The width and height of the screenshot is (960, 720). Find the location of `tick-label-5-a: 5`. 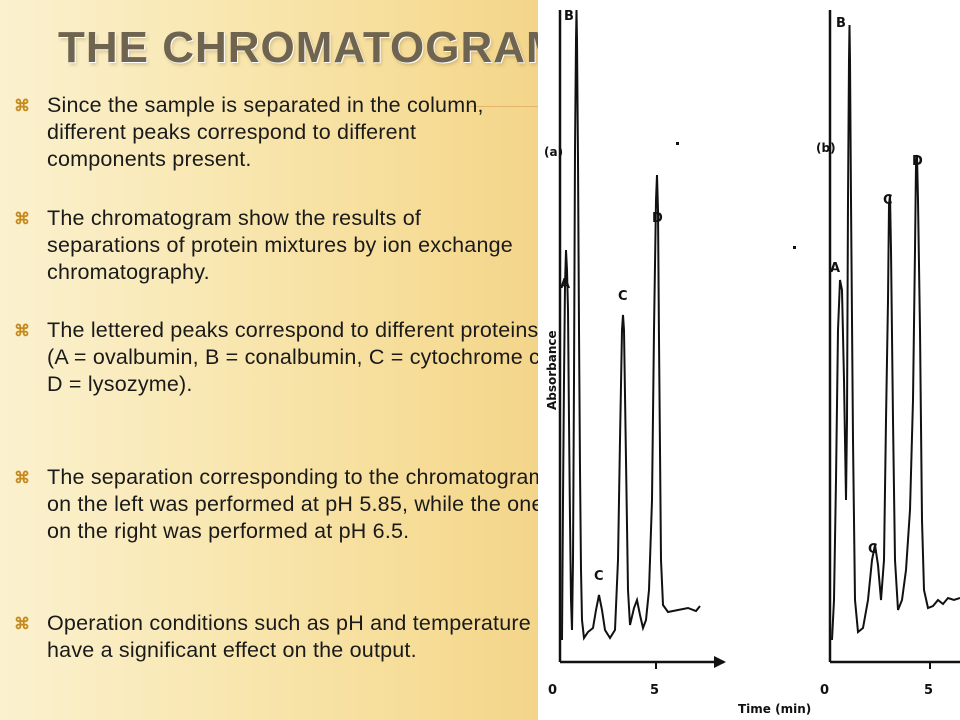

tick-label-5-a: 5 is located at coordinates (654, 690).